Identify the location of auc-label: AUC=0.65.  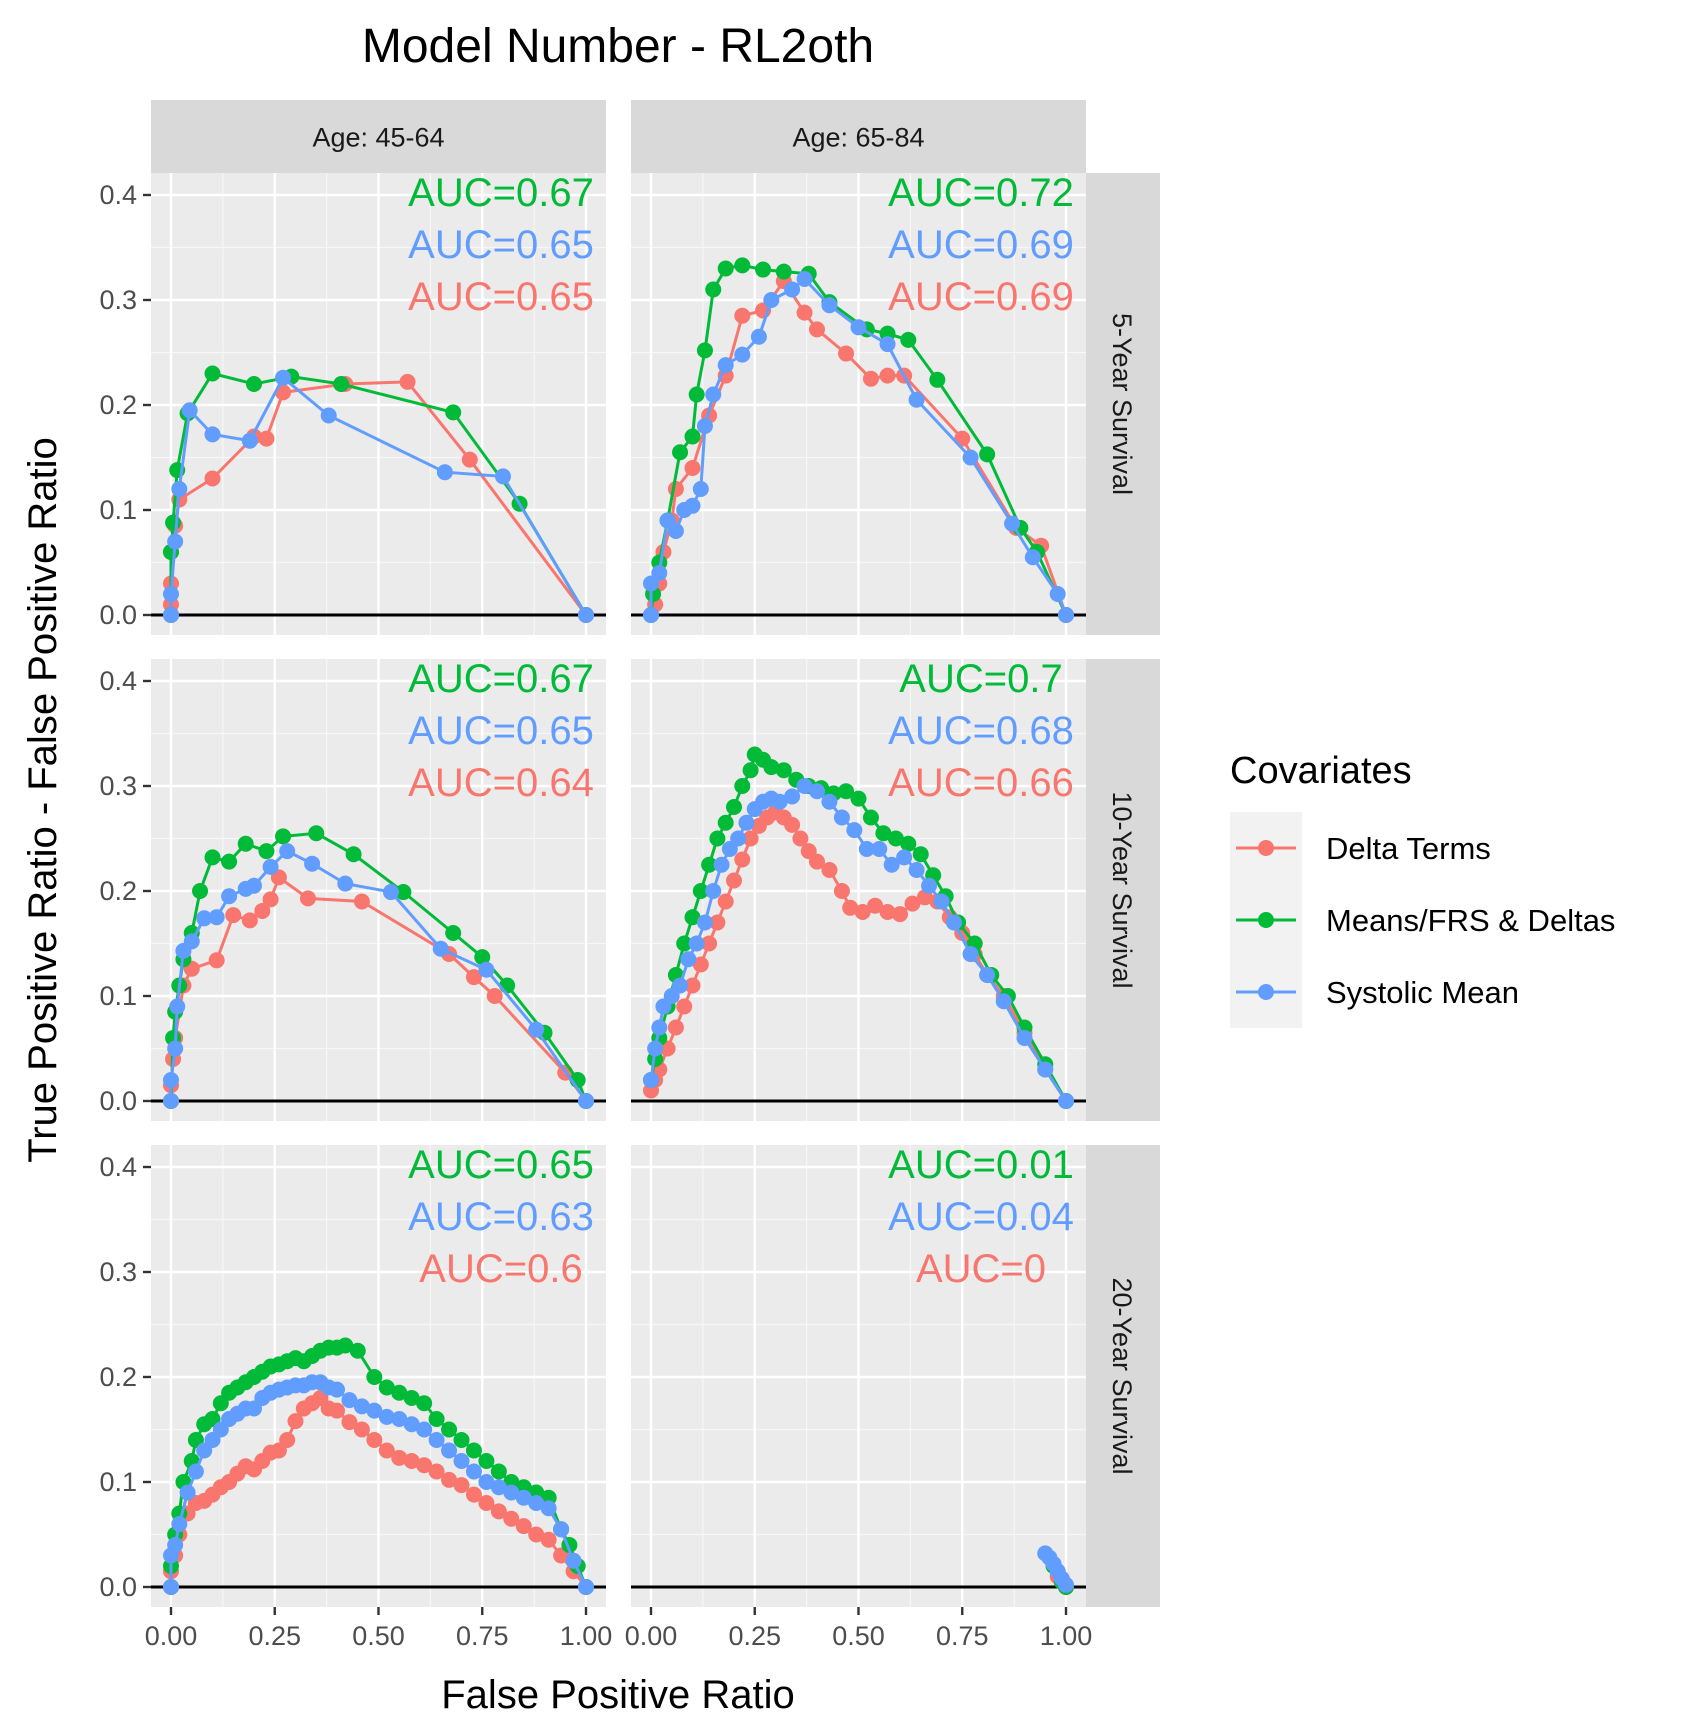
(501, 1165).